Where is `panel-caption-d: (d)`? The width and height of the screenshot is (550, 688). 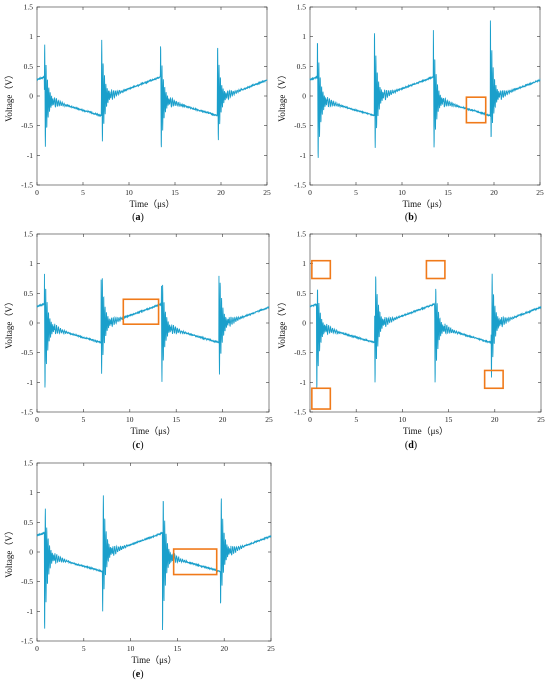
panel-caption-d: (d) is located at coordinates (411, 445).